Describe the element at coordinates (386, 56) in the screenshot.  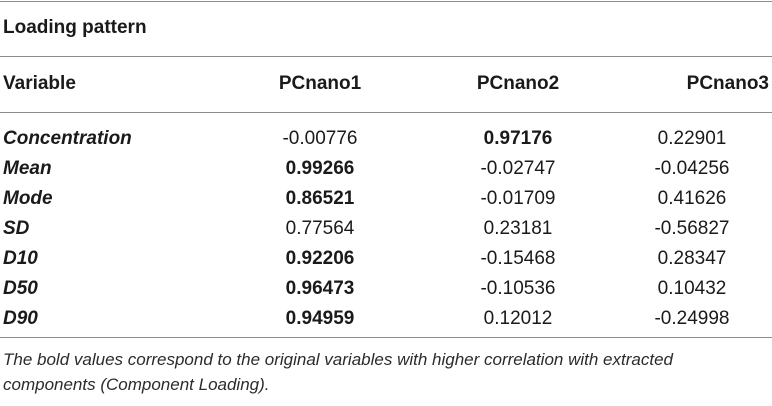
I see `caption-rule` at that location.